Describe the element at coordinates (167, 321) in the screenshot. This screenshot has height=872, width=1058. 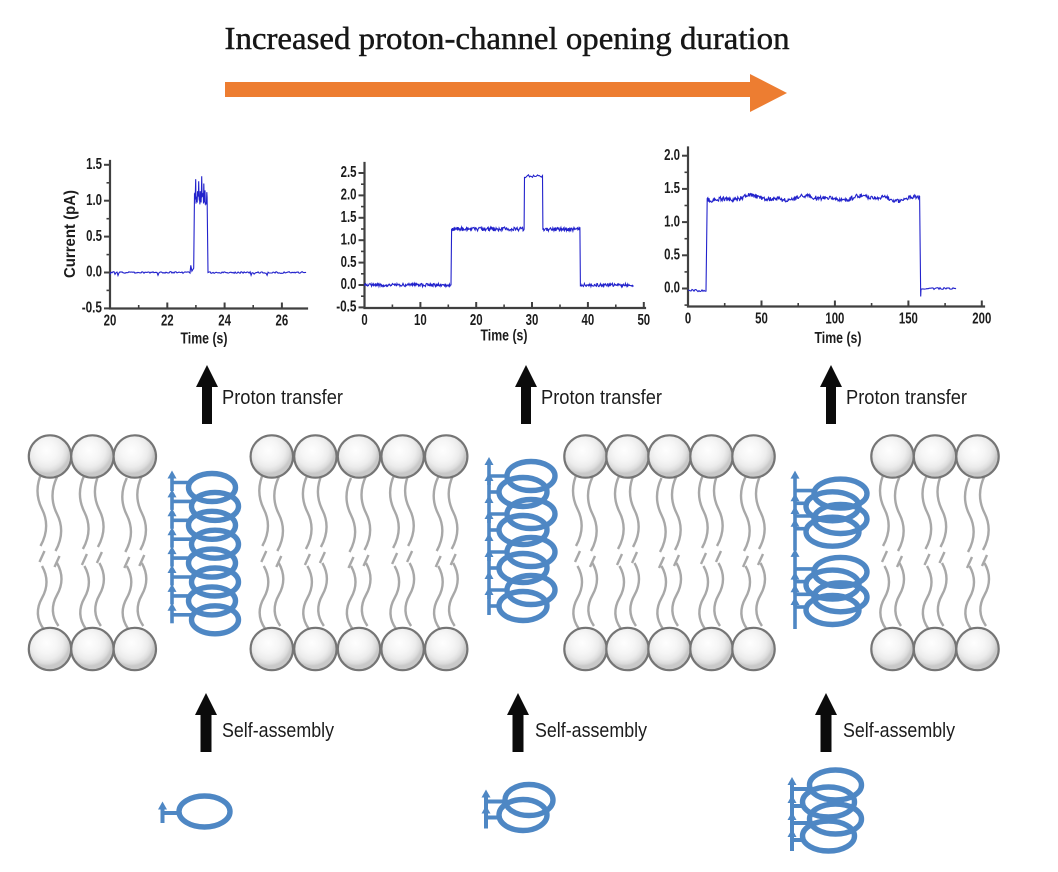
I see `svg-text: 22` at that location.